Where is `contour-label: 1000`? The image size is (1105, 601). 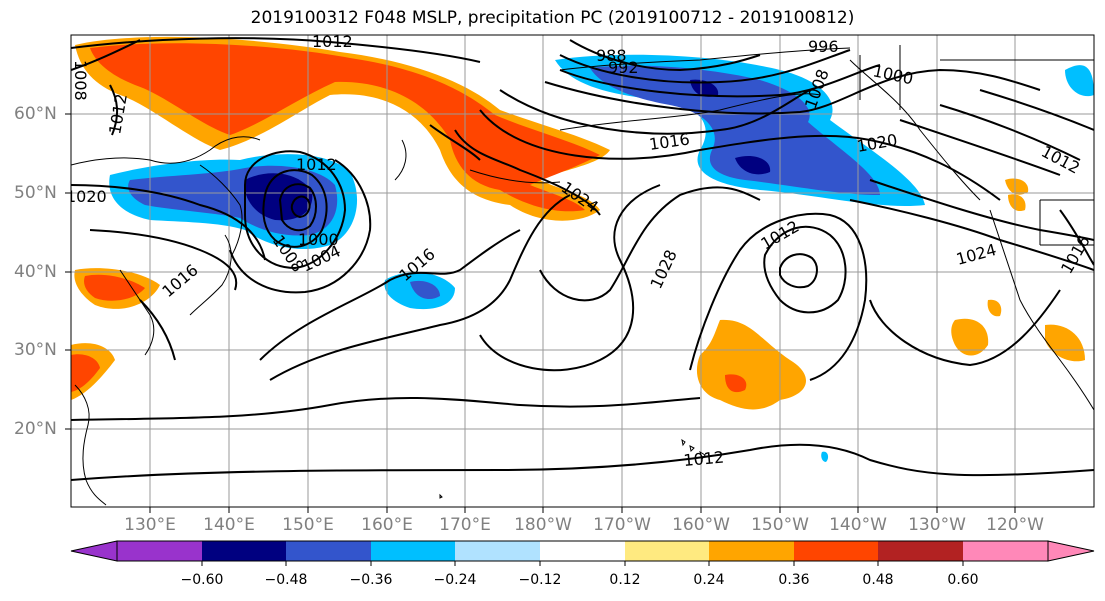
contour-label: 1000 is located at coordinates (318, 239).